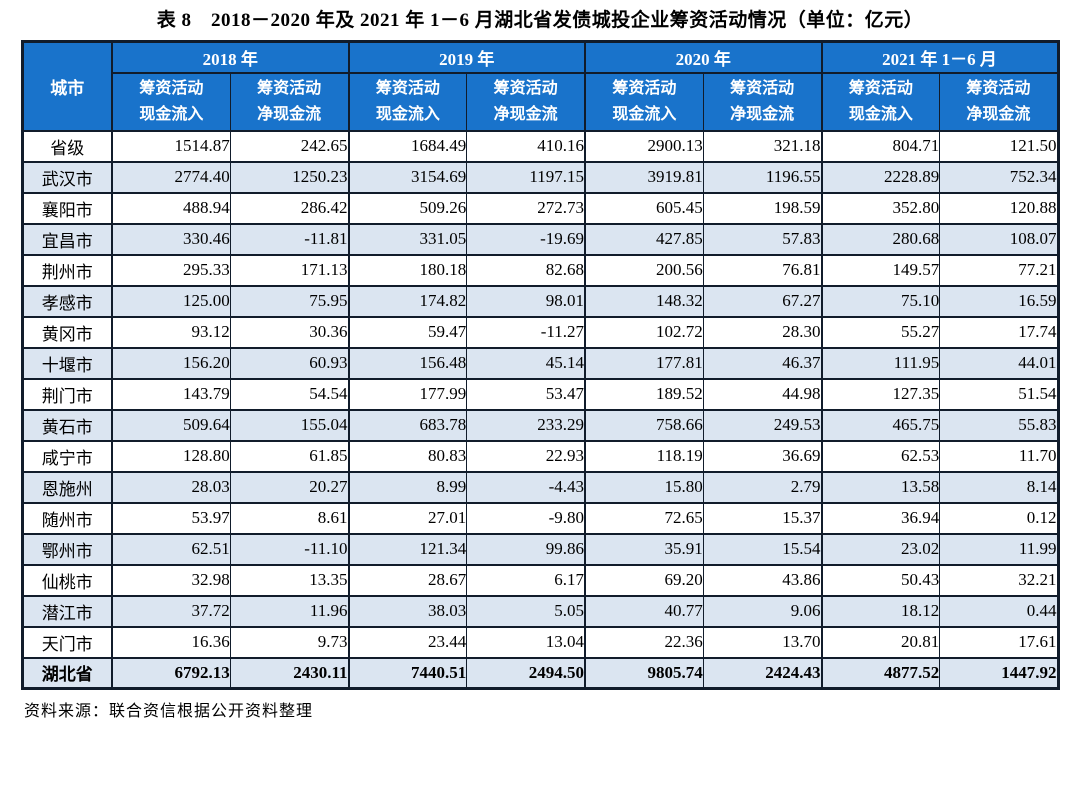 The height and width of the screenshot is (796, 1080). Describe the element at coordinates (999, 518) in the screenshot. I see `value-cell: 0.12` at that location.